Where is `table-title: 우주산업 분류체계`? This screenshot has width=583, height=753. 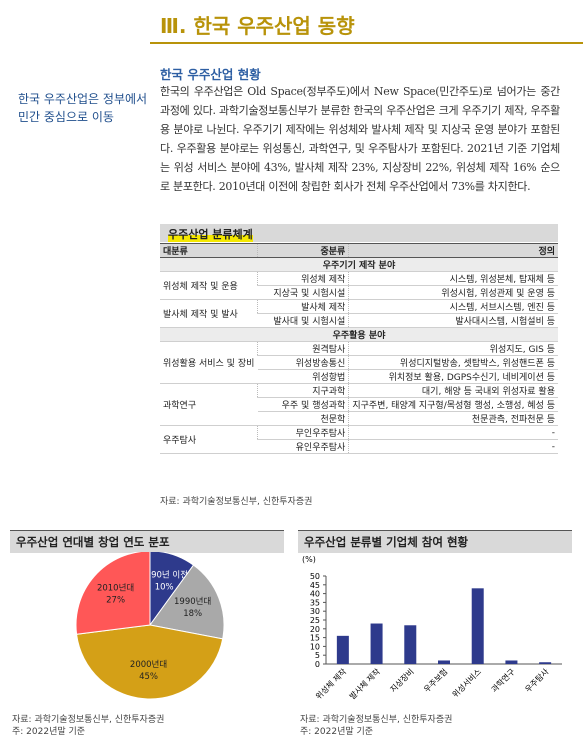 table-title: 우주산업 분류체계 is located at coordinates (210, 234).